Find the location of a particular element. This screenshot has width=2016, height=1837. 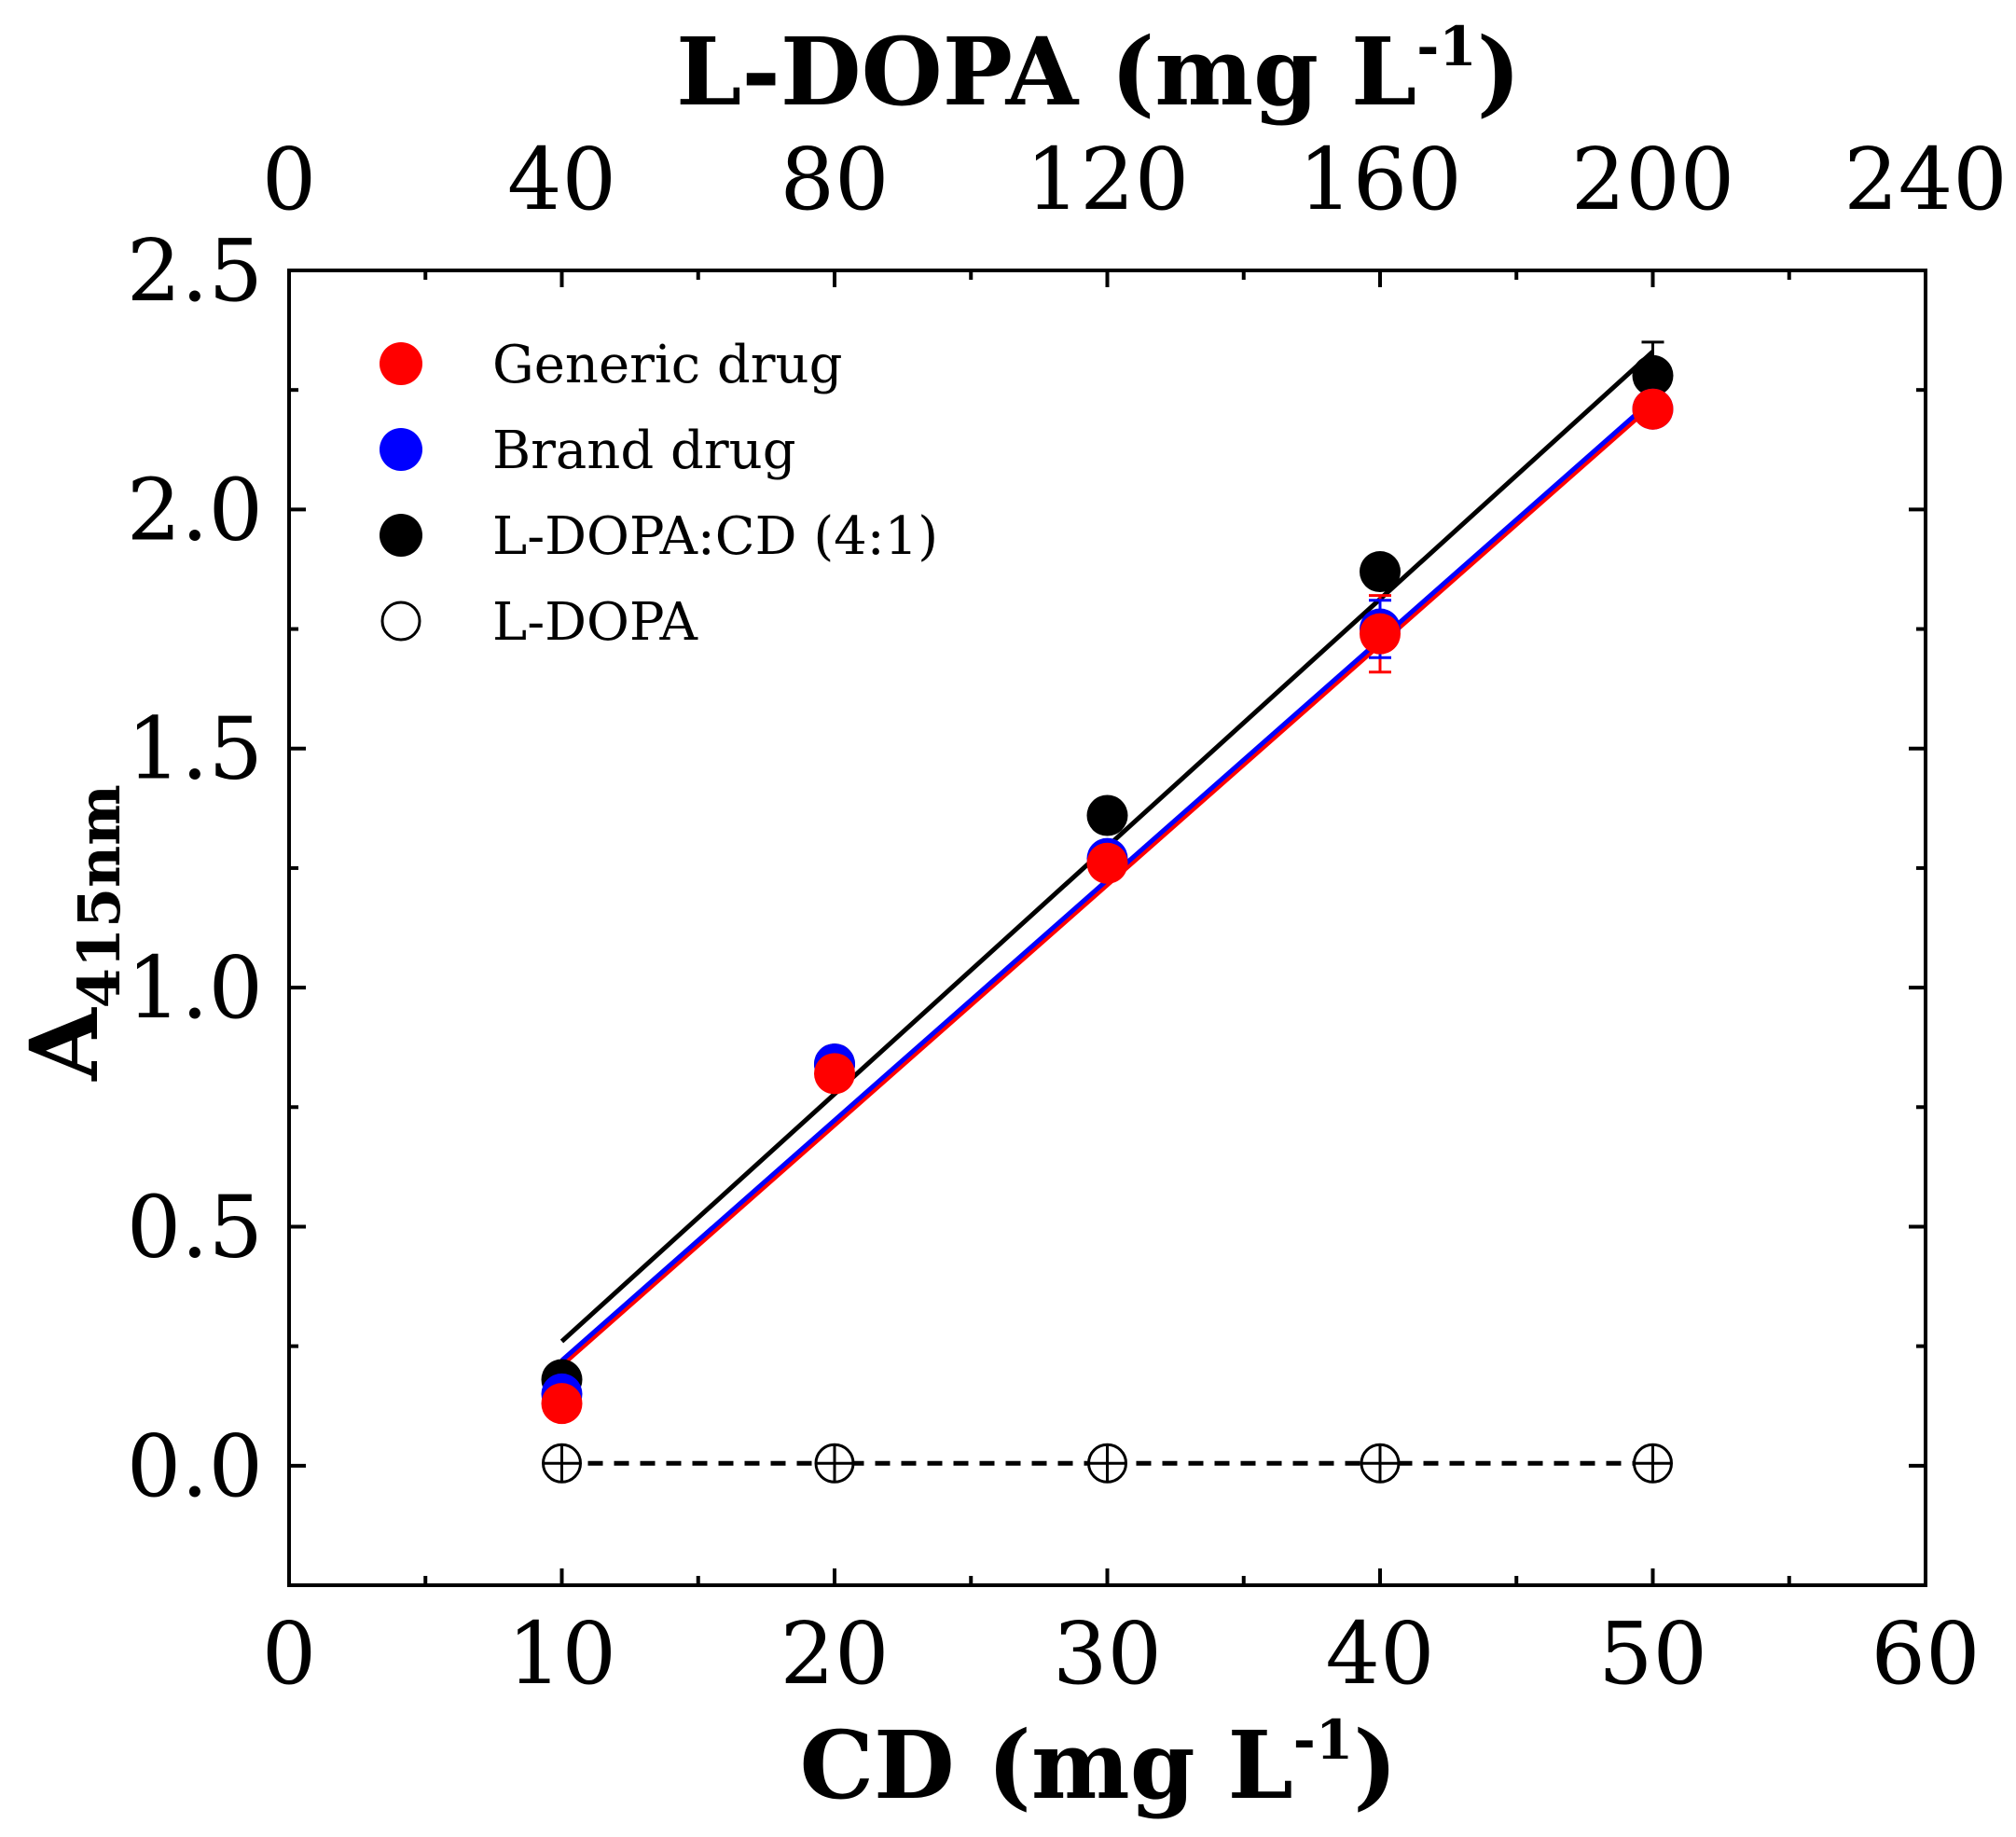

top-tick-label: 0 is located at coordinates (289, 179).